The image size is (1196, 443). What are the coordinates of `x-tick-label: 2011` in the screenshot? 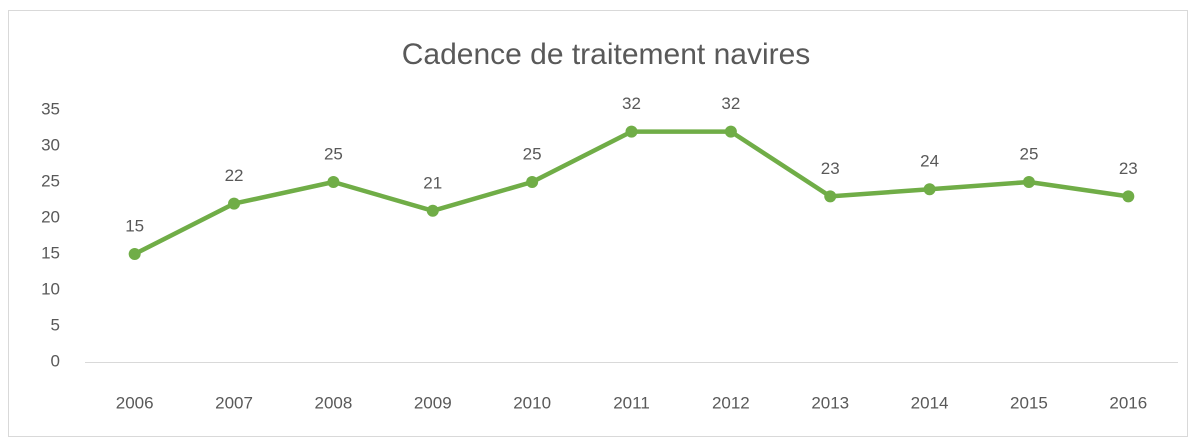 It's located at (631, 402).